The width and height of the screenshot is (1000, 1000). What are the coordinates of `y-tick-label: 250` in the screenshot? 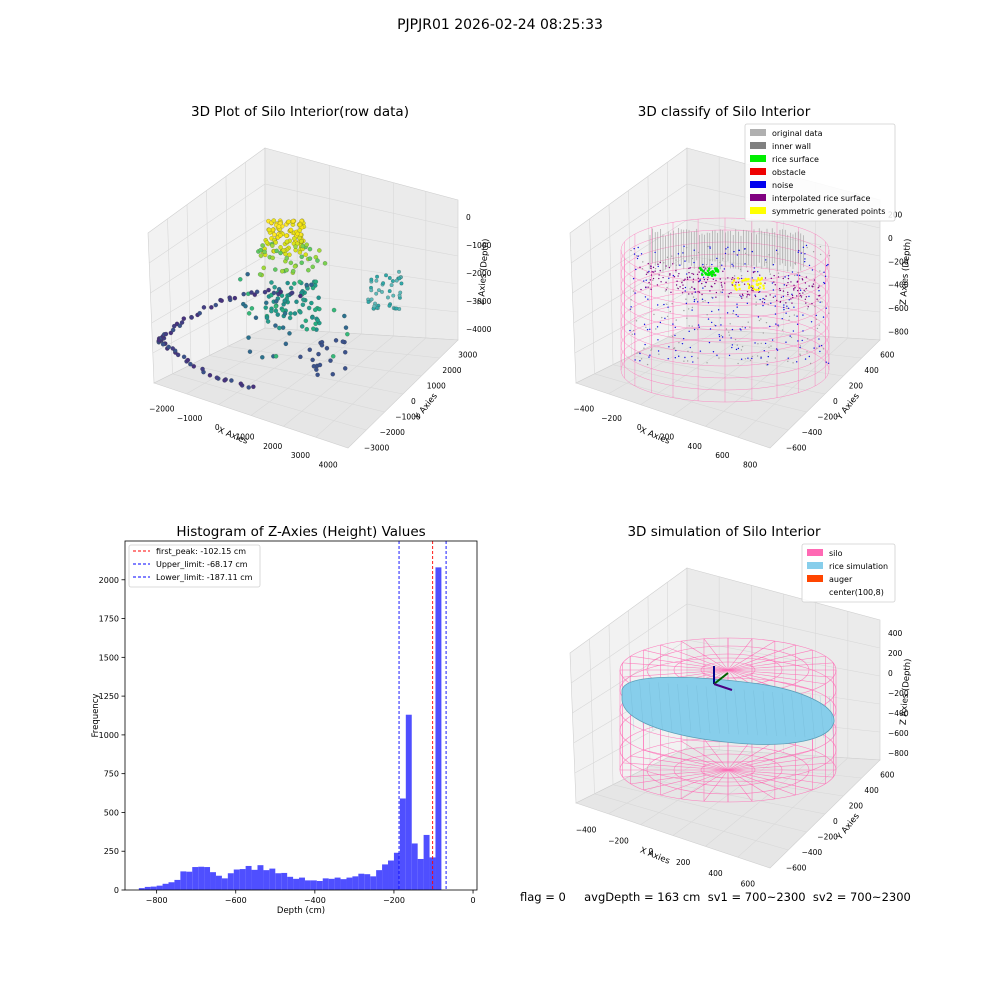 It's located at (111, 851).